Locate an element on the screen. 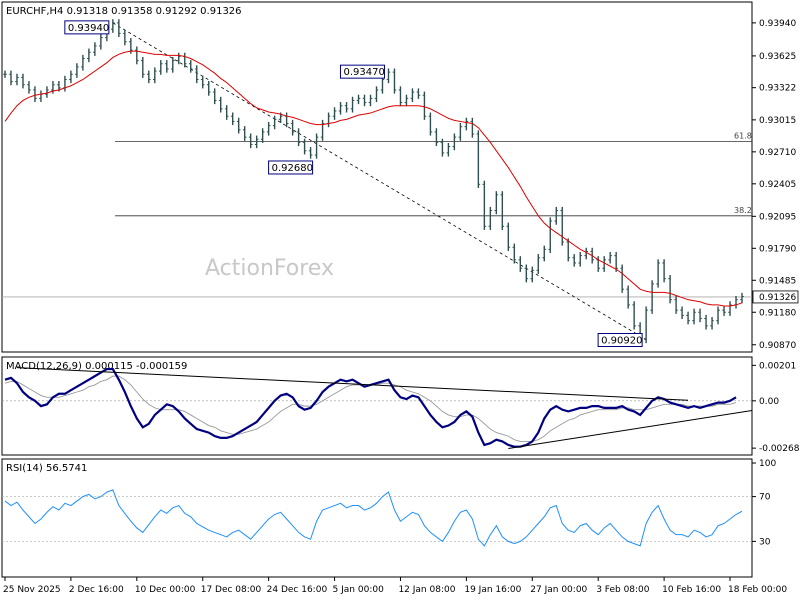  macd-lower-trendline is located at coordinates (630, 429).